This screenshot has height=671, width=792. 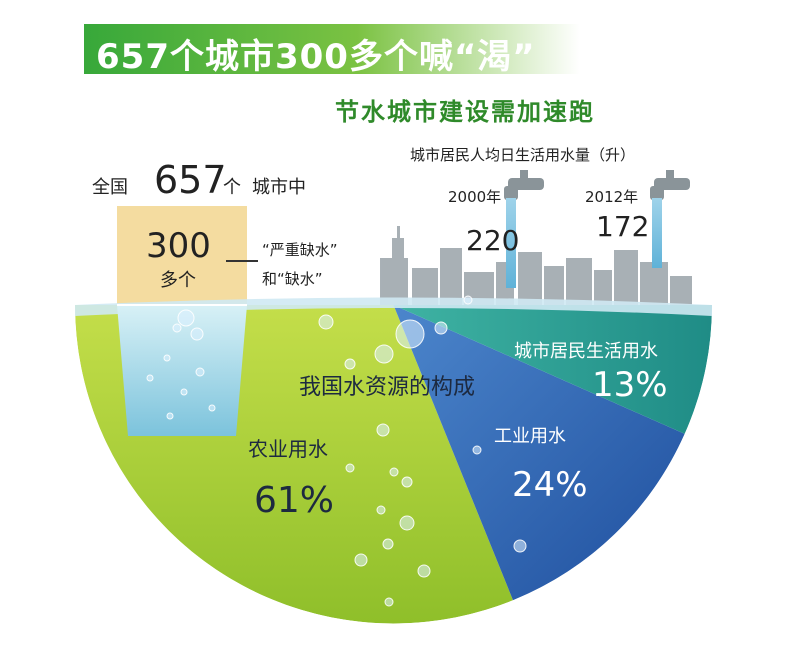 What do you see at coordinates (586, 351) in the screenshot?
I see `slice-label-residential: 城市居民生活用水` at bounding box center [586, 351].